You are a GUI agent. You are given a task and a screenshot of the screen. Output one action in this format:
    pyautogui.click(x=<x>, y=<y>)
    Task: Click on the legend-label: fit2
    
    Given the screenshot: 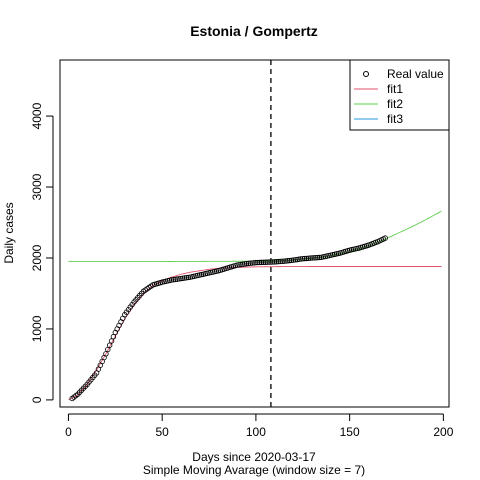 What is the action you would take?
    pyautogui.click(x=395, y=104)
    